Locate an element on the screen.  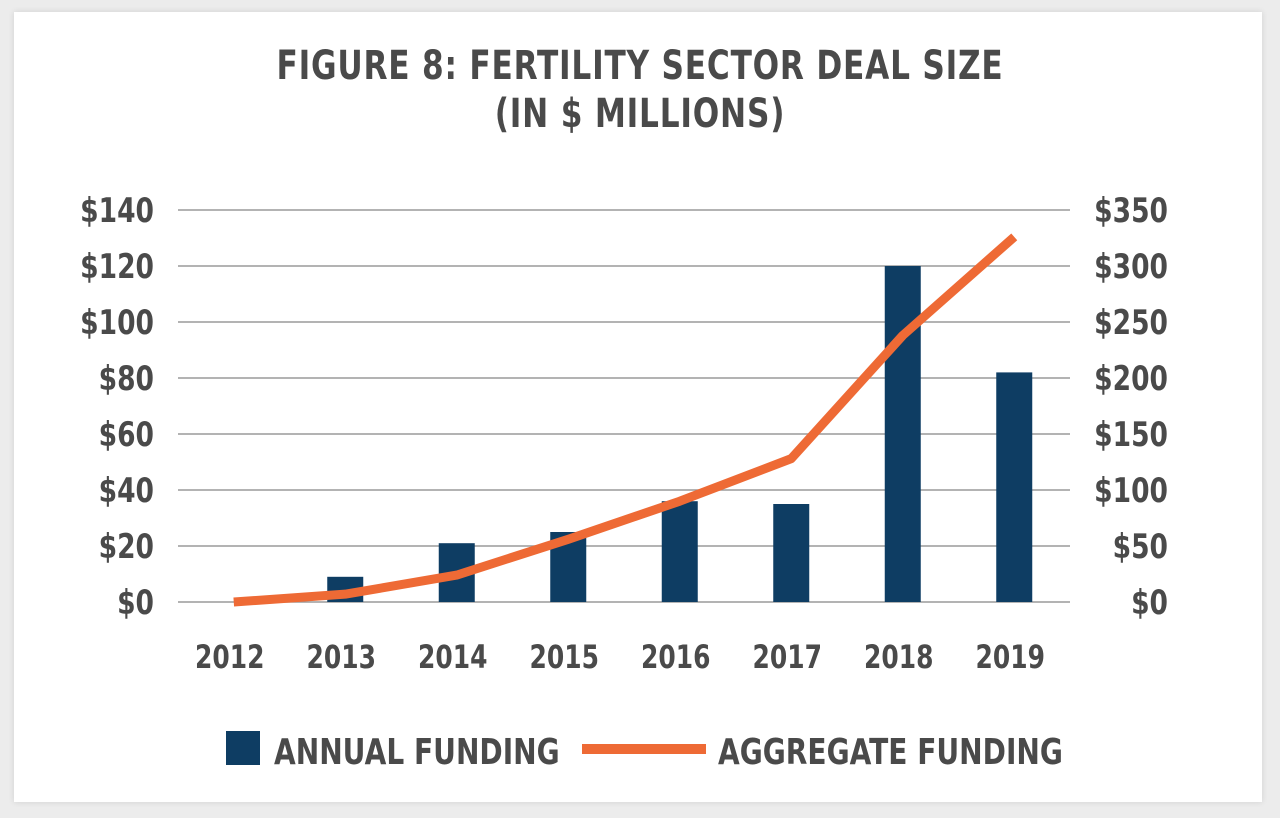
bar-2016 is located at coordinates (679, 551).